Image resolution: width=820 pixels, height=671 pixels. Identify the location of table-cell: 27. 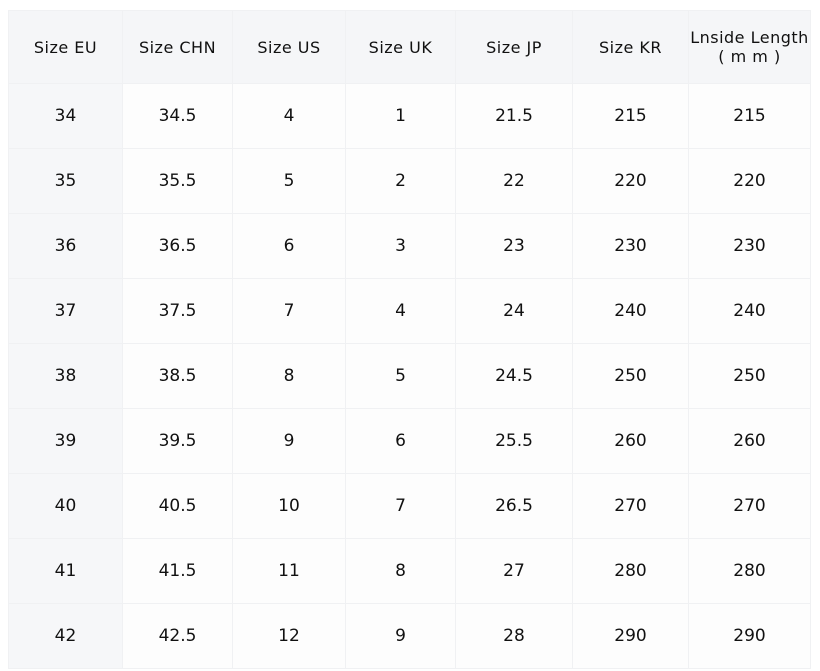
(514, 571).